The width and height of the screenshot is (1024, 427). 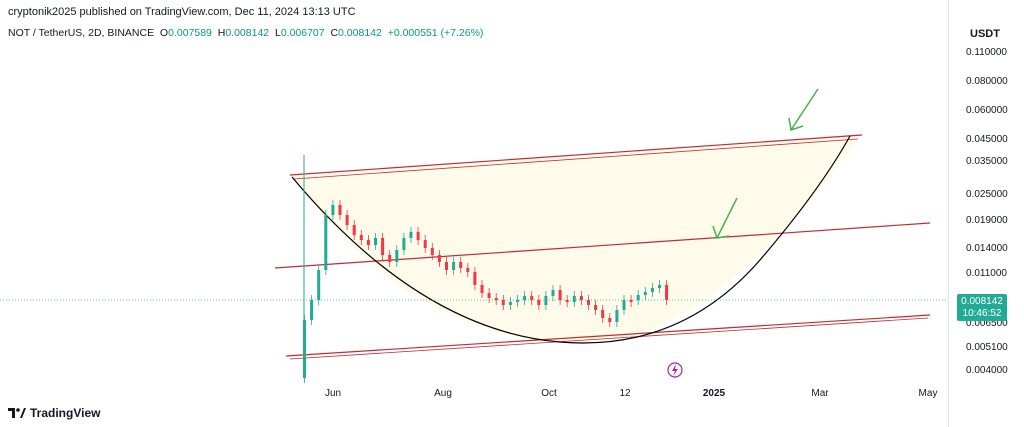 I want to click on tradingview-logo-icon, so click(x=17, y=413).